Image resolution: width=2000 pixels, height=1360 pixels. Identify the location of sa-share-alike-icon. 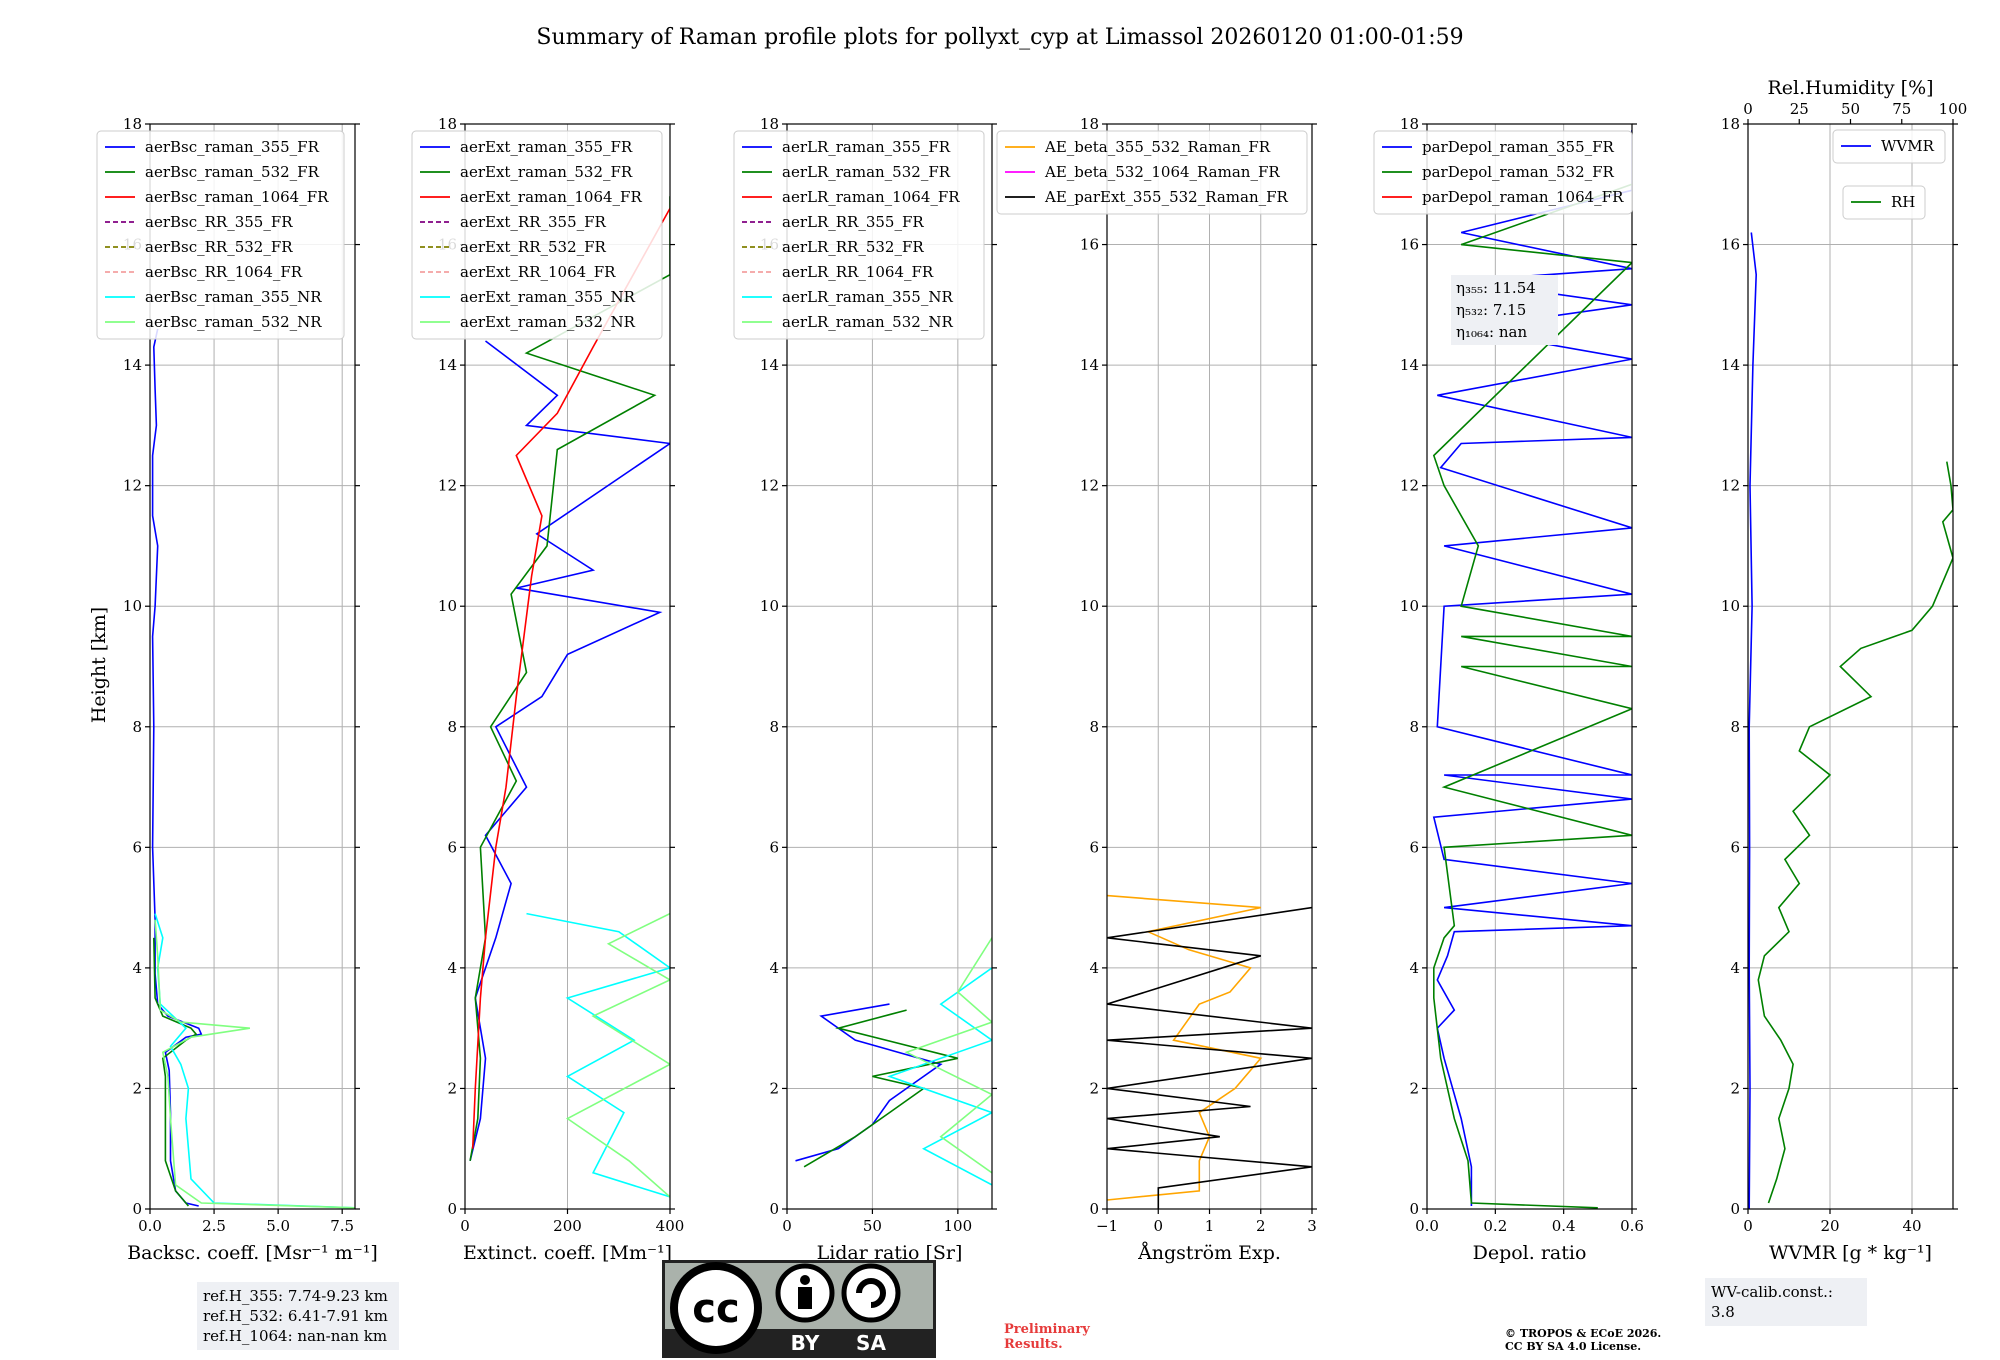
(871, 1293).